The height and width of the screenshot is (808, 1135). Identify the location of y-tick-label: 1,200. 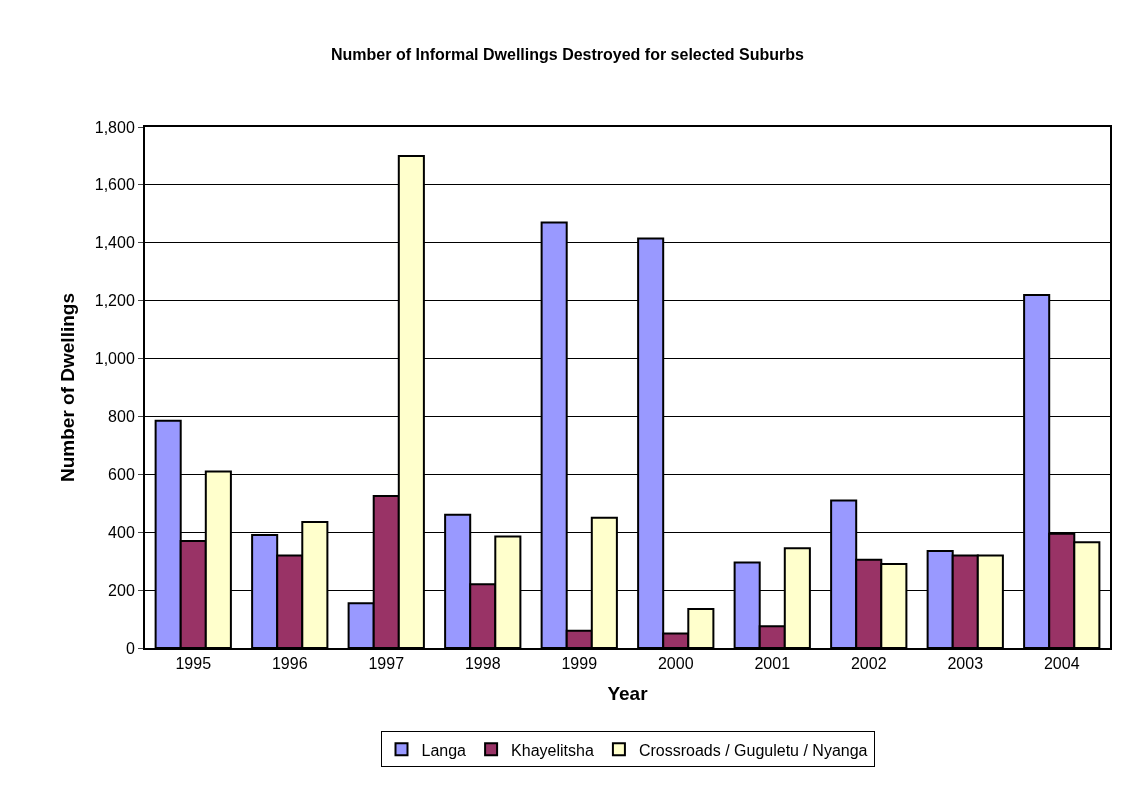
(114, 301).